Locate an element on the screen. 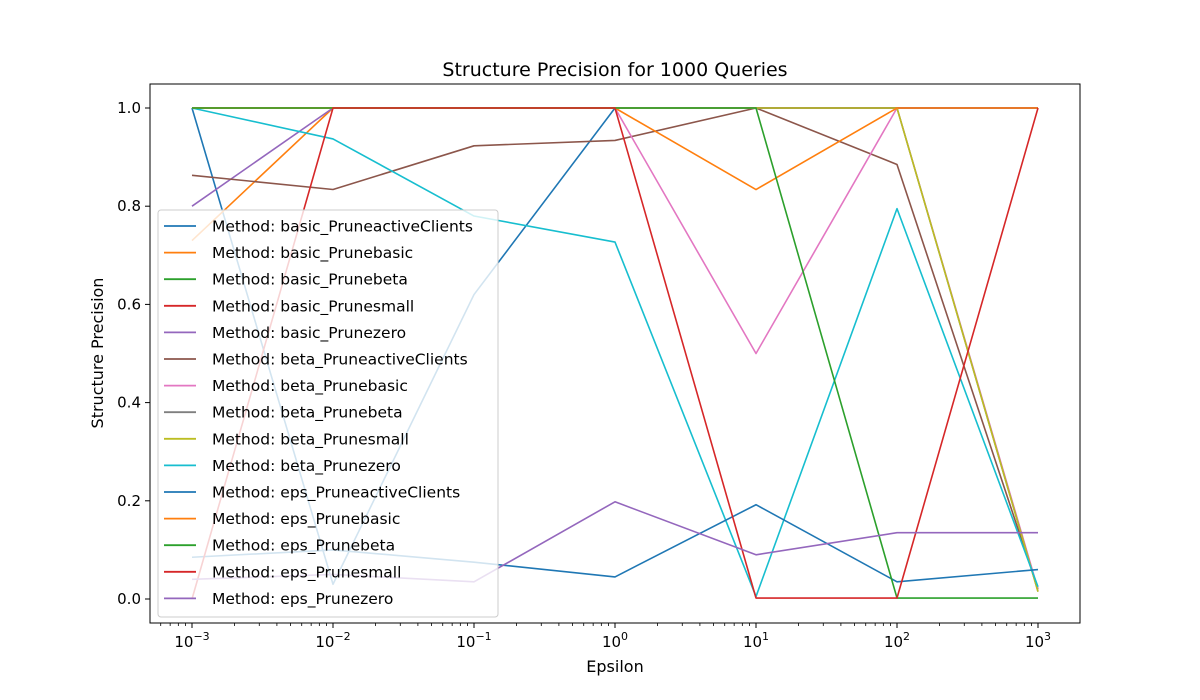  legend-entry: Method: eps_Prunesmall is located at coordinates (306, 572).